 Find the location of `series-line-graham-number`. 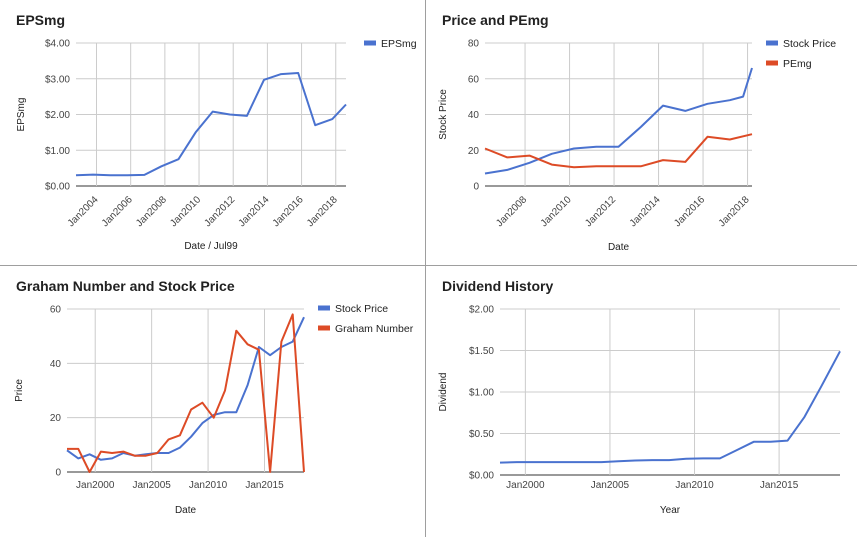

series-line-graham-number is located at coordinates (186, 393).